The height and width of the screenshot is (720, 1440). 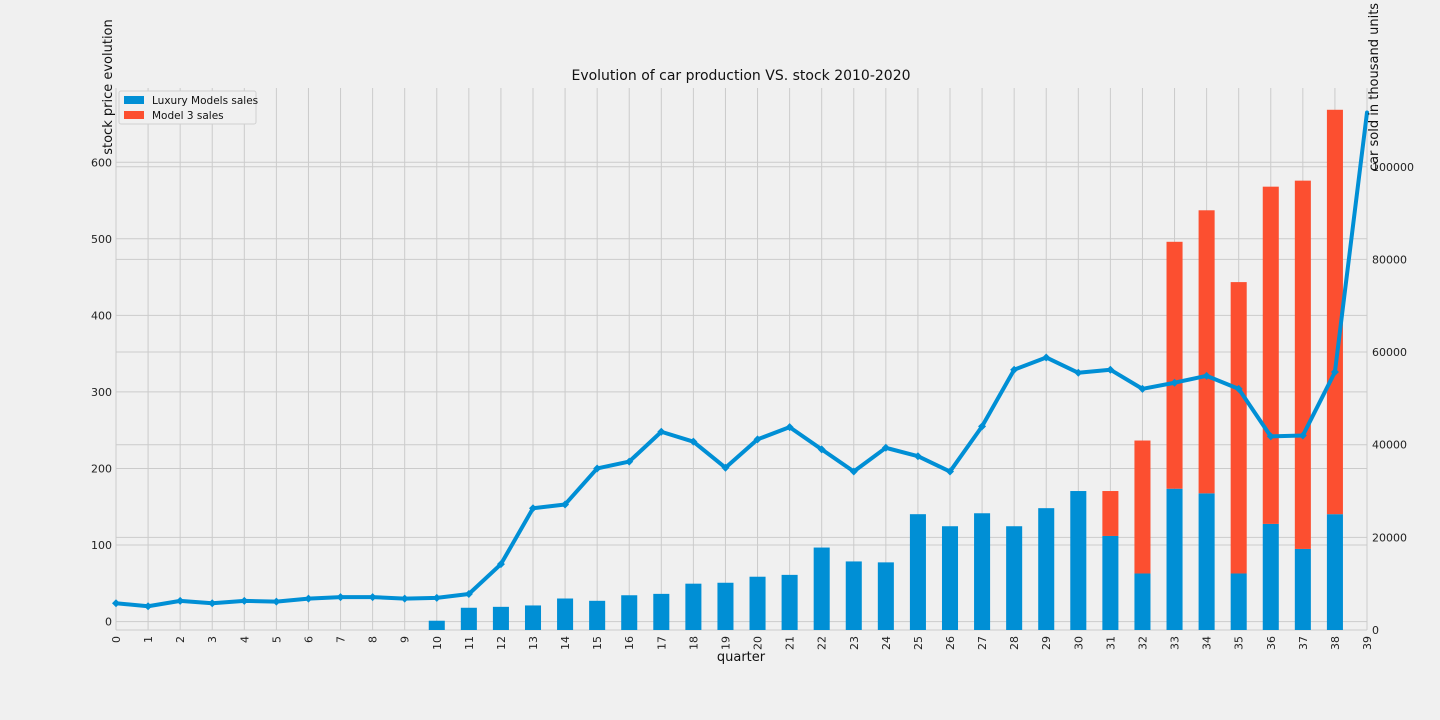 What do you see at coordinates (101, 315) in the screenshot?
I see `left-tick-label: 400` at bounding box center [101, 315].